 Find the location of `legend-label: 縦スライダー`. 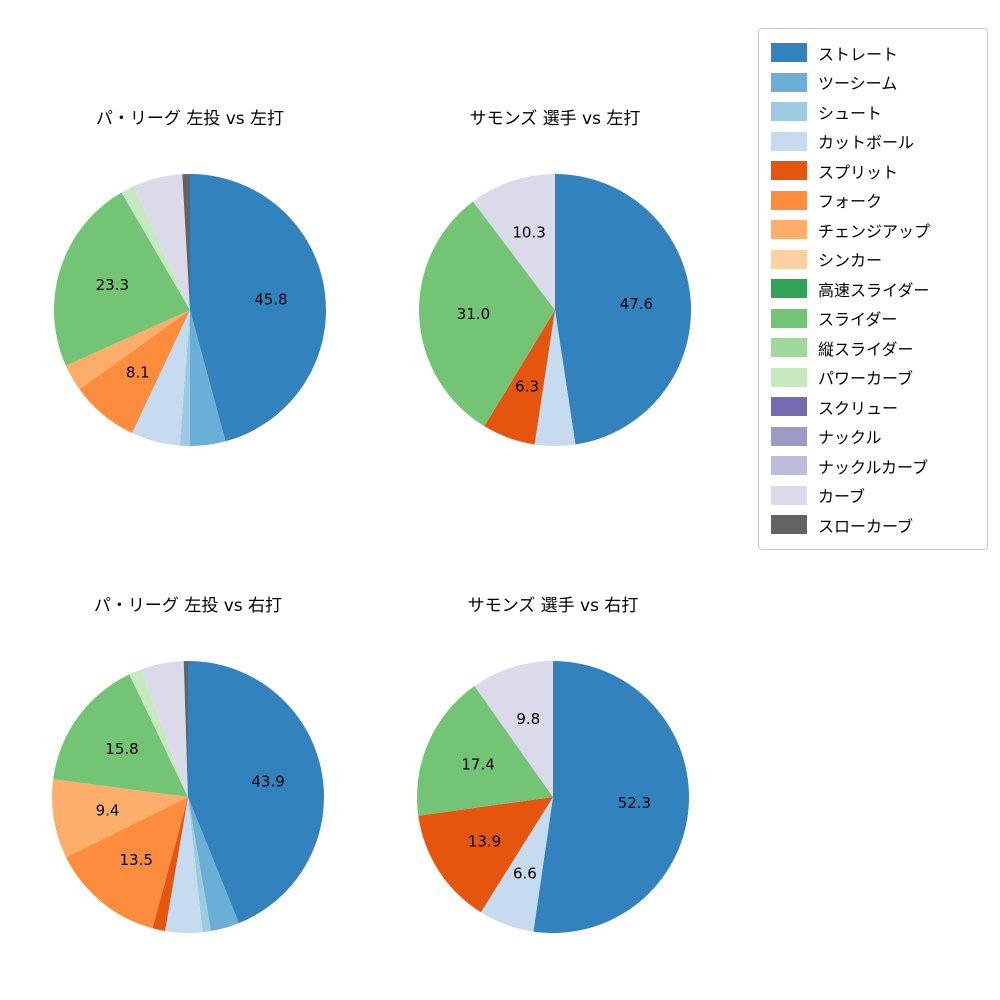

legend-label: 縦スライダー is located at coordinates (866, 349).